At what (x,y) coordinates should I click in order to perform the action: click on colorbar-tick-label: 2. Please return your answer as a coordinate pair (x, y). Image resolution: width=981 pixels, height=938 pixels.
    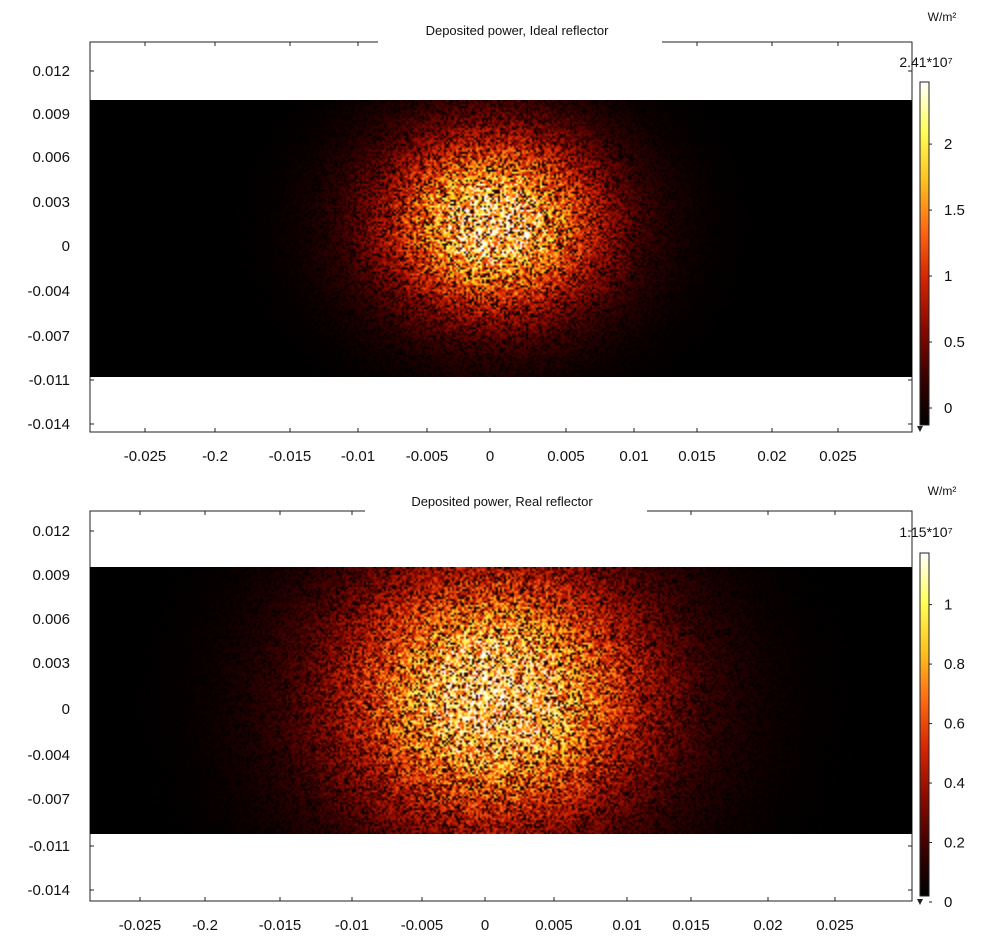
    Looking at the image, I should click on (948, 144).